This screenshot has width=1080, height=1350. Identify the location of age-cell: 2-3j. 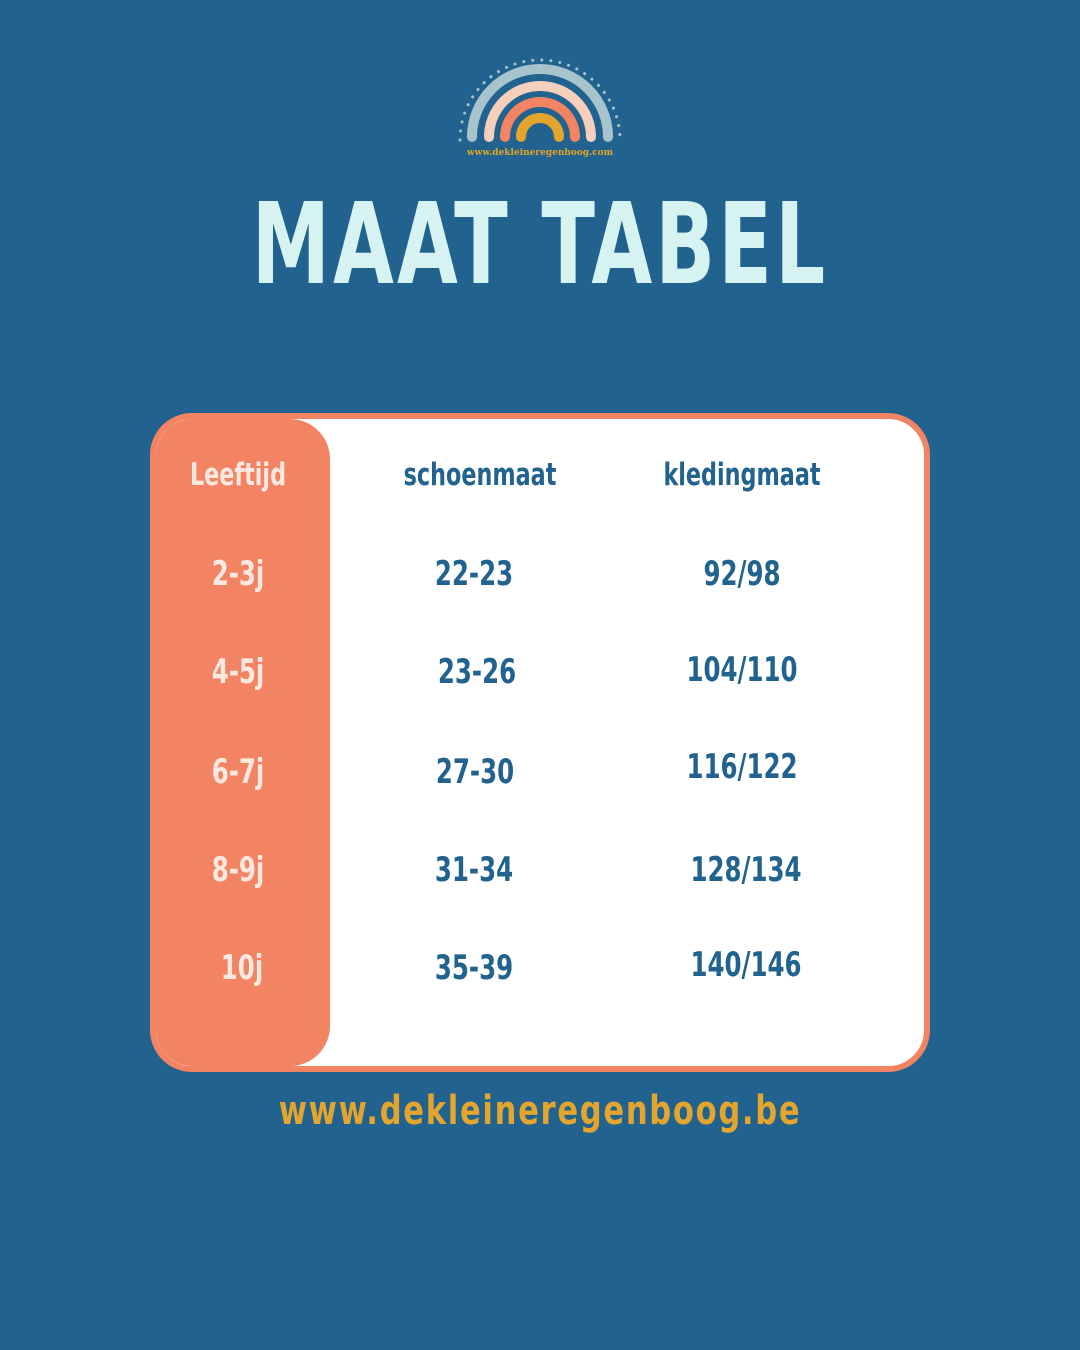
(238, 574).